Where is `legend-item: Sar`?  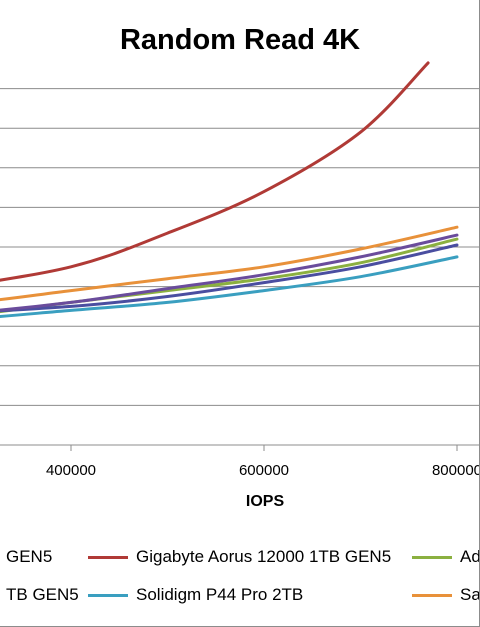
legend-item: Sar is located at coordinates (446, 595).